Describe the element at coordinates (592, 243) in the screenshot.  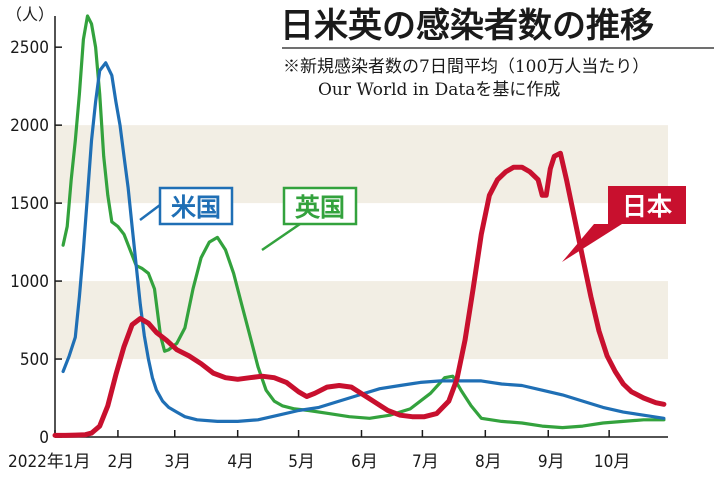
I see `label-jp-callout` at that location.